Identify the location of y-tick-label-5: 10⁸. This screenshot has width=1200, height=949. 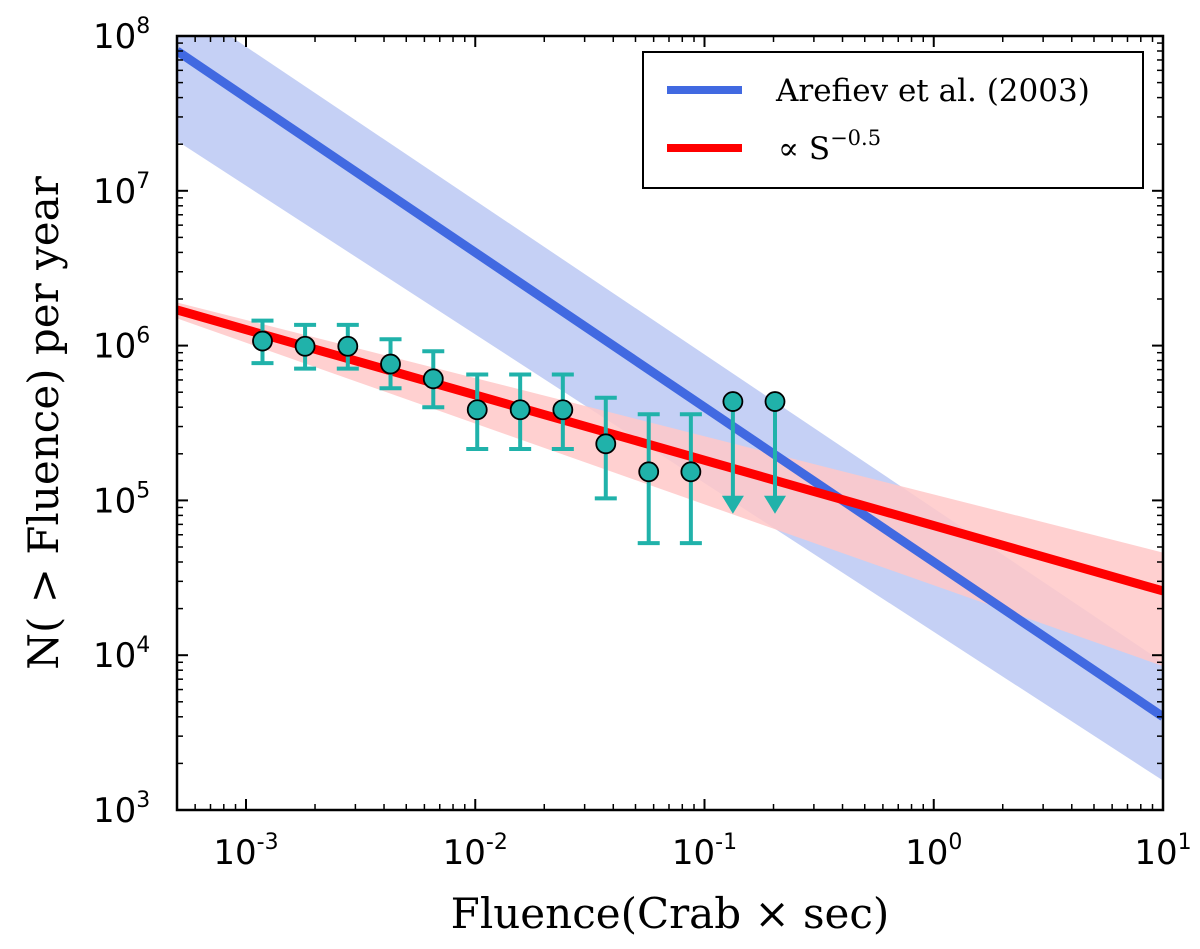
(121, 35).